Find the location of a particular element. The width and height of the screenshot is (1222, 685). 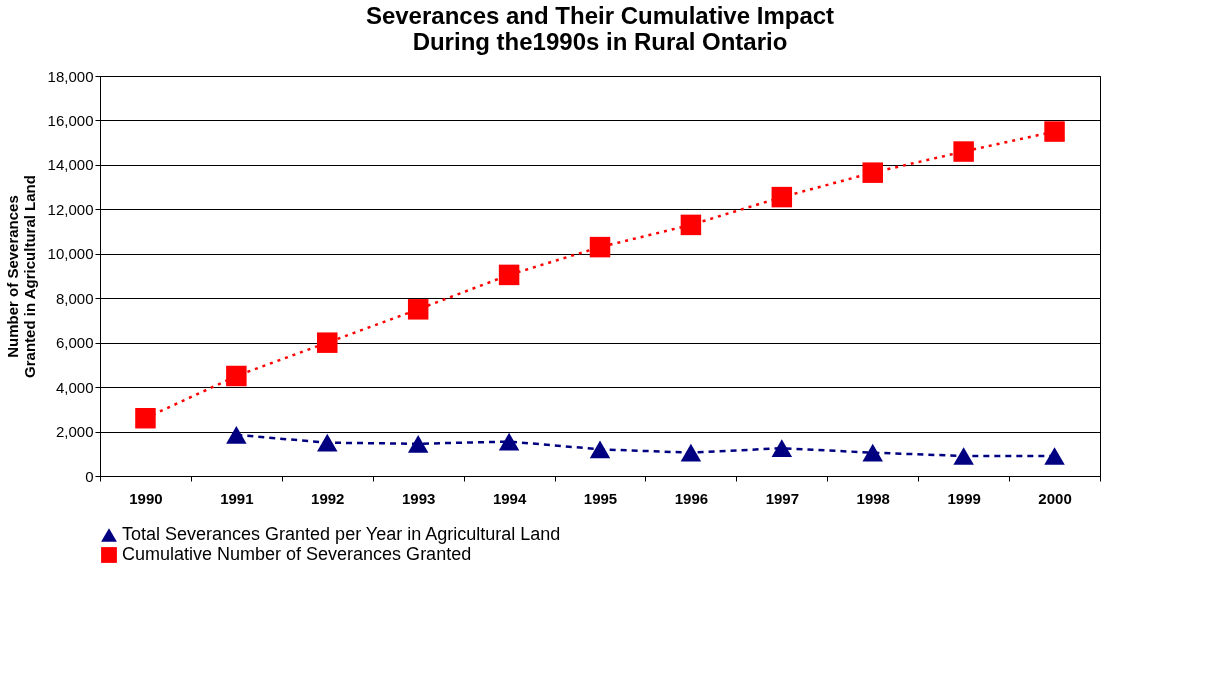

x-tick-label: 1998 is located at coordinates (873, 498).